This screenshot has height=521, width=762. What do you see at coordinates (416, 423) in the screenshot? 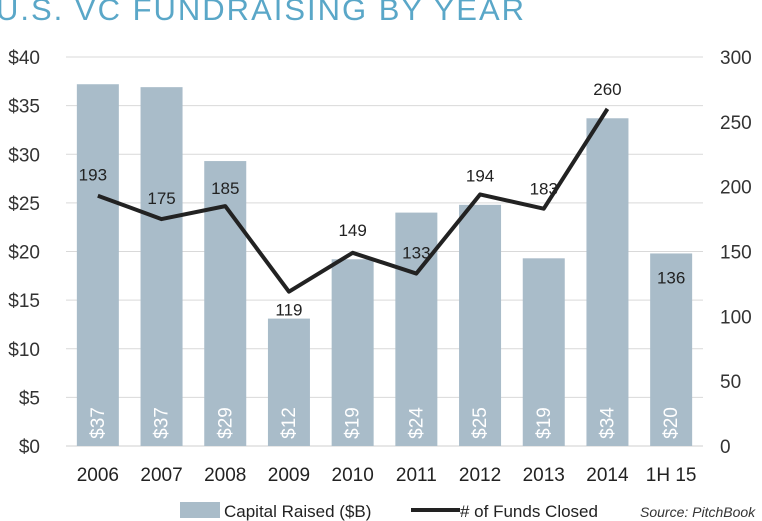
I see `bar-value-label: $24` at bounding box center [416, 423].